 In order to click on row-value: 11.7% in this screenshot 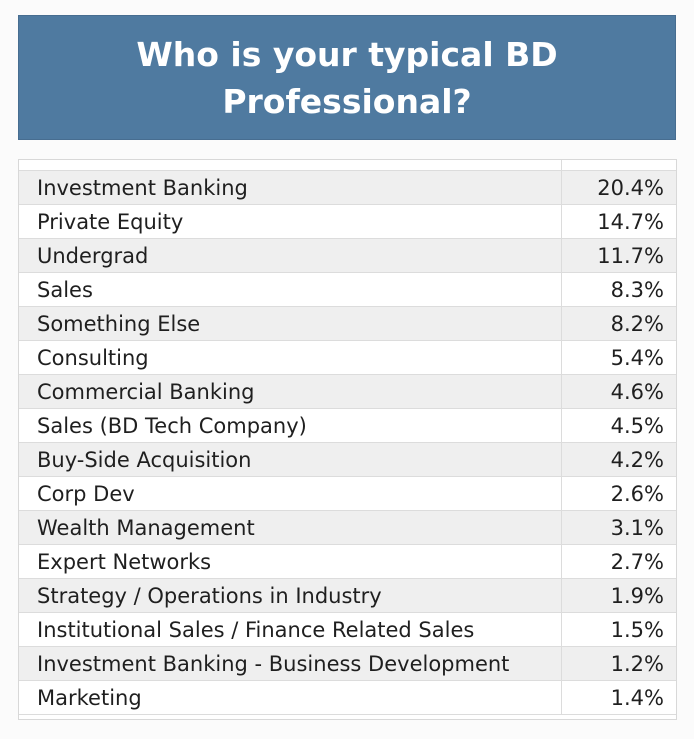, I will do `click(618, 255)`.